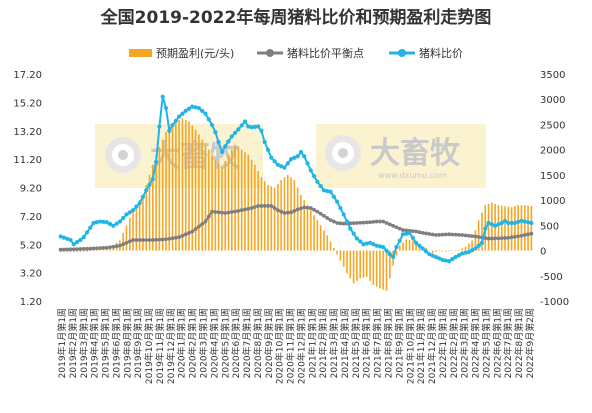  Describe the element at coordinates (497, 343) in the screenshot. I see `x-tick-label: 2022年6月第1周` at that location.